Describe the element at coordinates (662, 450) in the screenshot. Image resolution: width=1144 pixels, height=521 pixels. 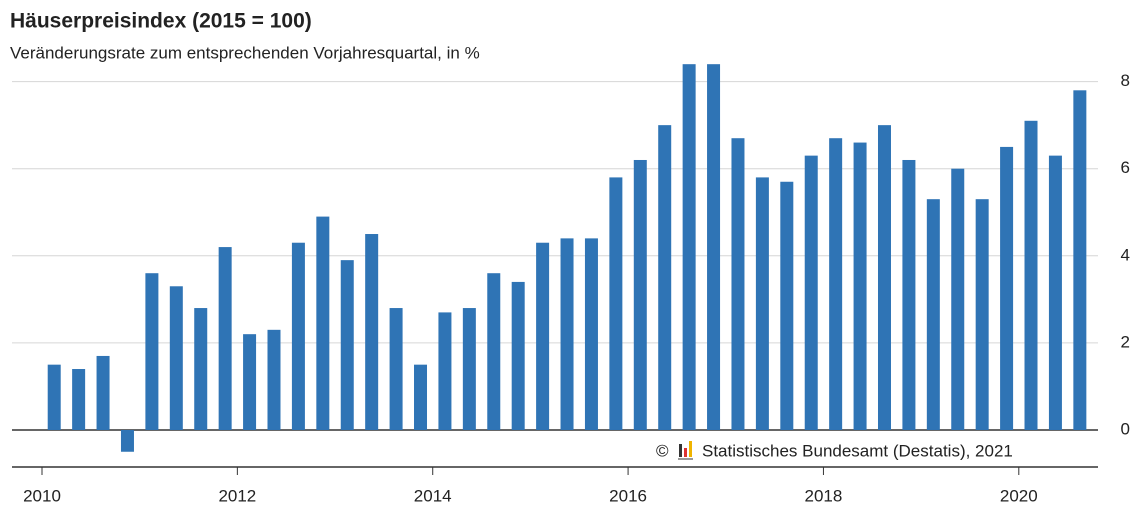
I see `source-symbol: ©` at that location.